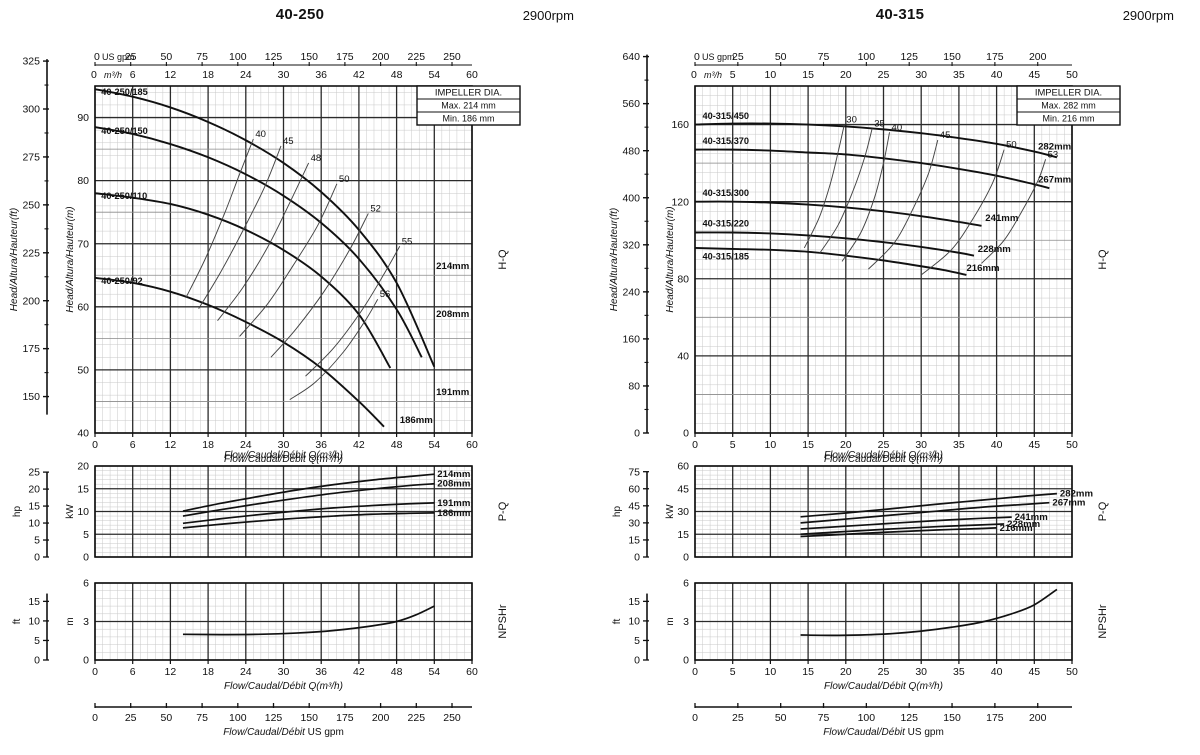 The width and height of the screenshot is (1200, 755). What do you see at coordinates (1034, 672) in the screenshot?
I see `npsh-xtick-45: 45` at bounding box center [1034, 672].